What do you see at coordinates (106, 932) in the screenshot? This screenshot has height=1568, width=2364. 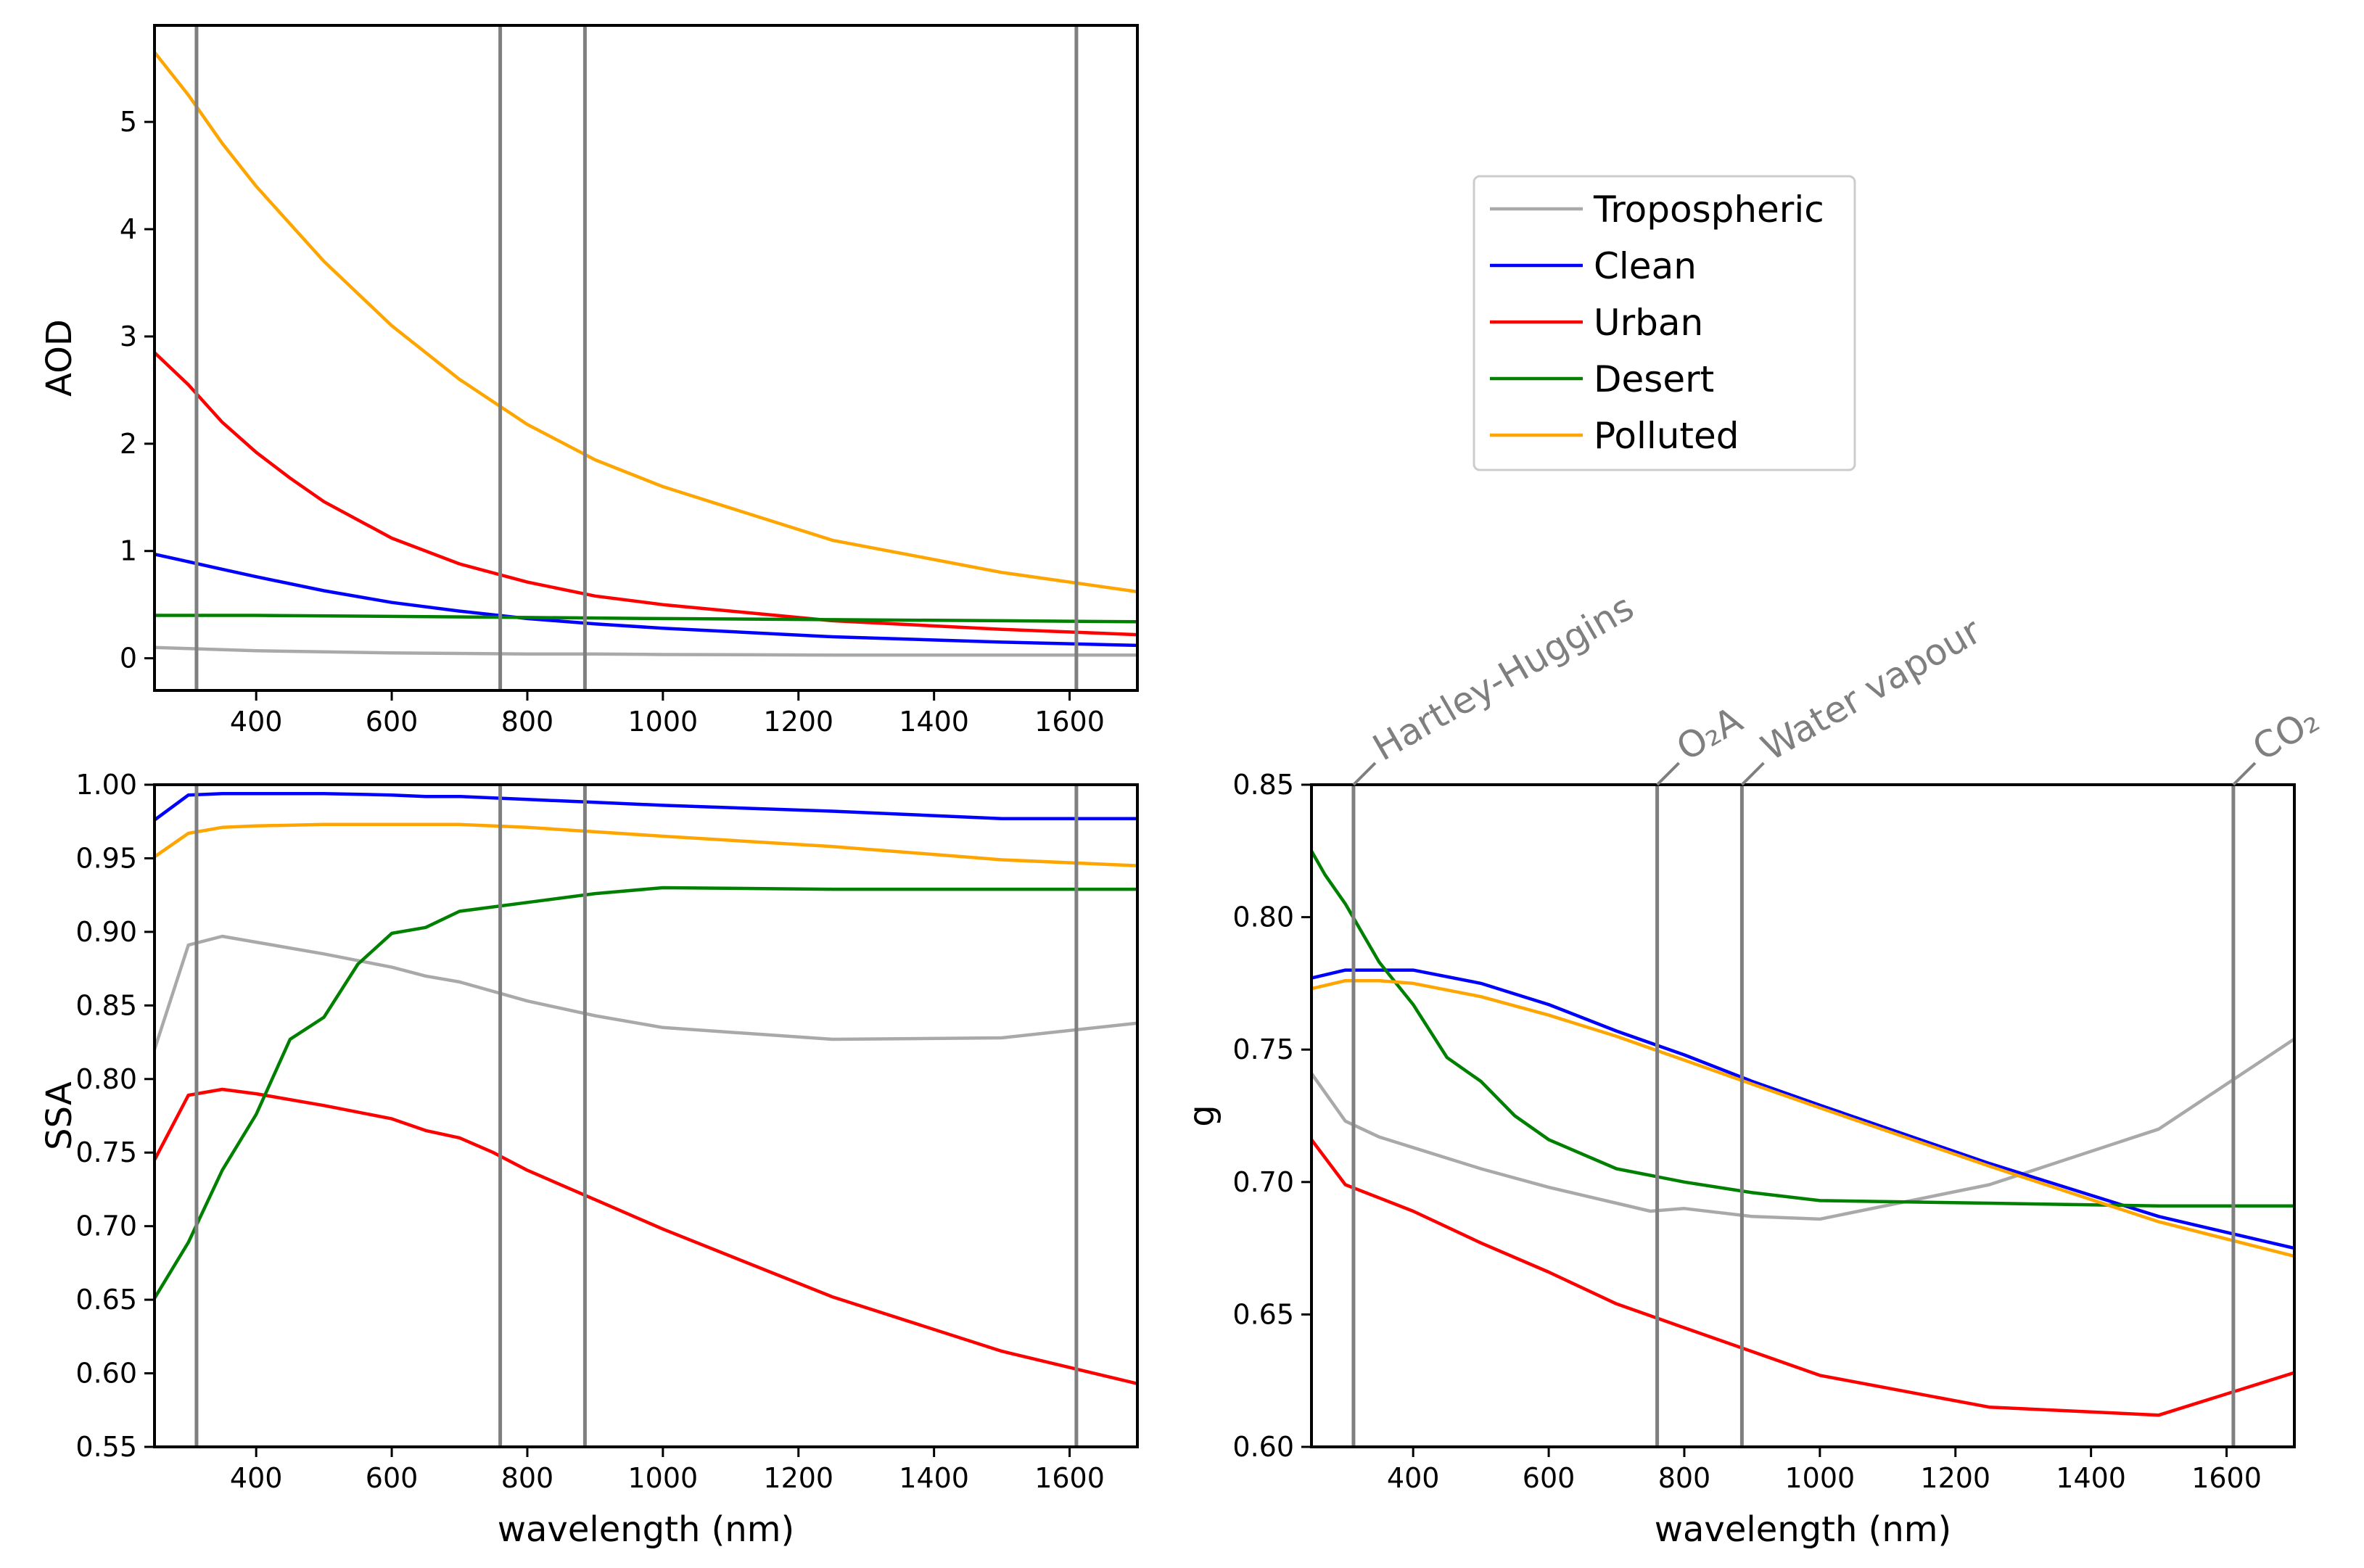 I see `y-tick-label: 0.90` at bounding box center [106, 932].